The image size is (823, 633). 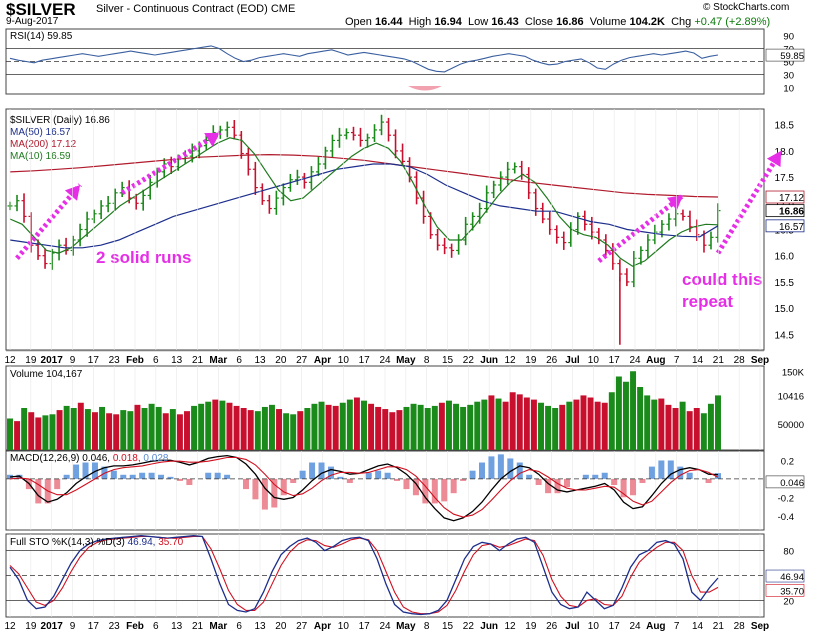 I want to click on arrow-run-3-head, so click(x=674, y=203).